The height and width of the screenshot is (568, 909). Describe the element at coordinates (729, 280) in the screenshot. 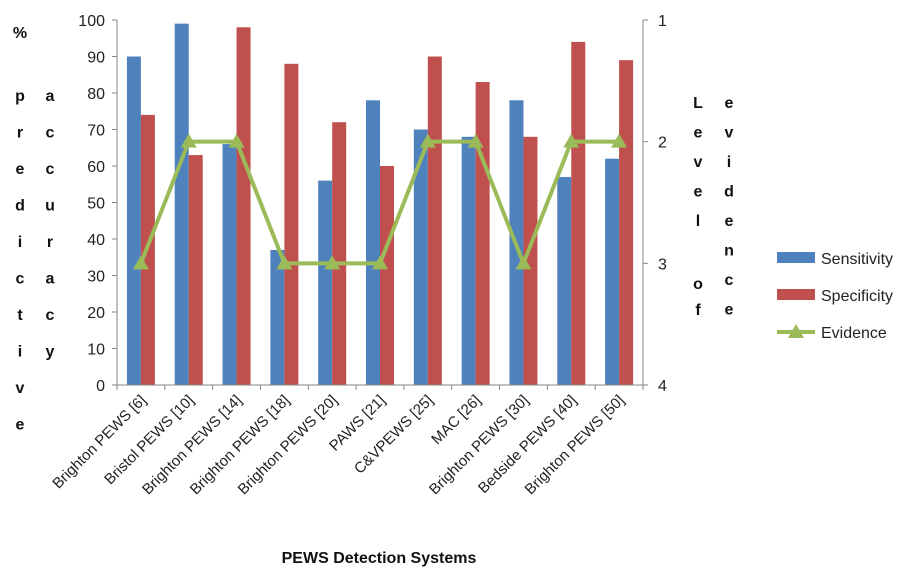

I see `right-axis-title-letter: c` at that location.